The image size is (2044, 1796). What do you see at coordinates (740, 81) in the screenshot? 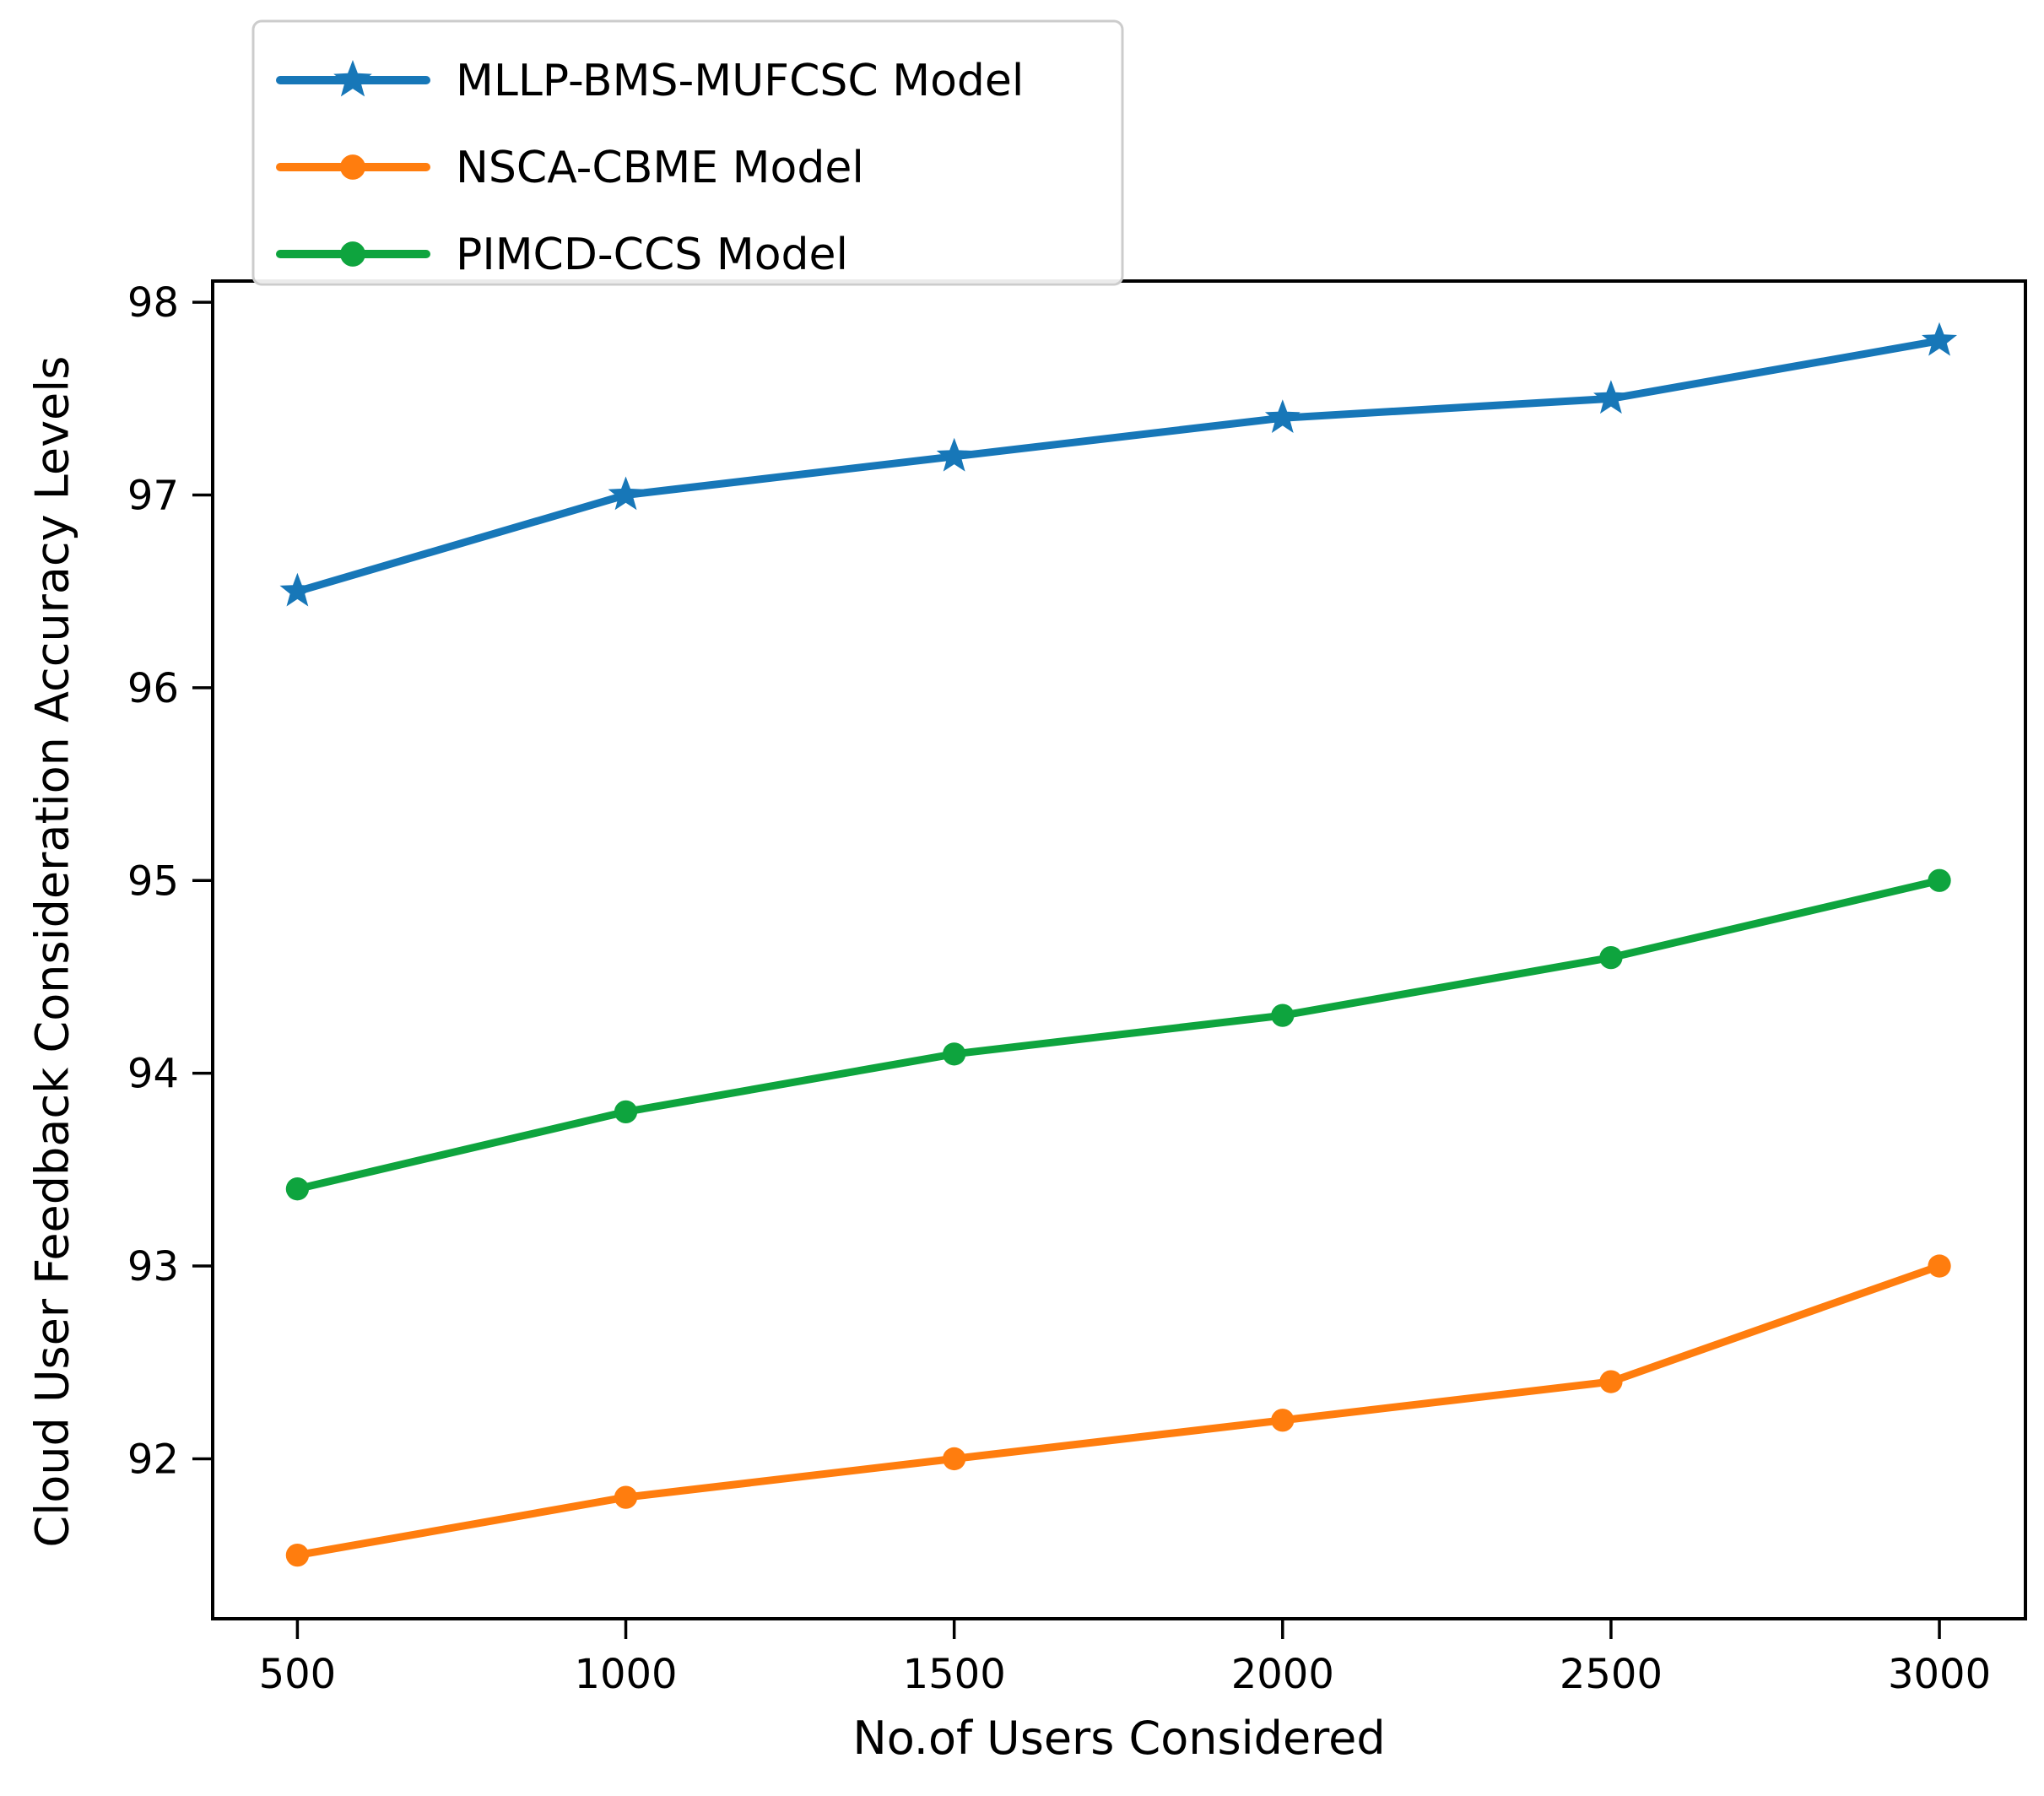
I see `legend-label: MLLP-BMS-MUFCSC Model` at bounding box center [740, 81].